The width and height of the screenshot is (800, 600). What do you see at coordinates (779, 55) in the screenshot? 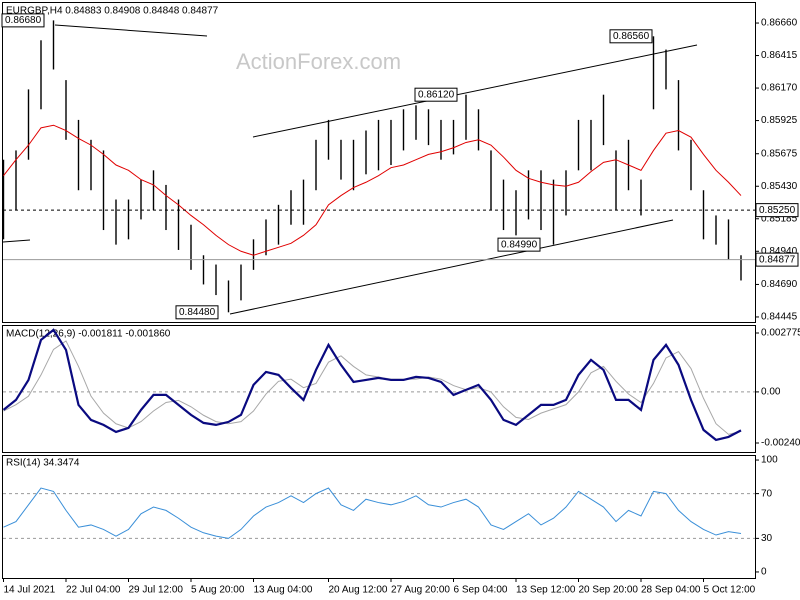
I see `y-tick-label: 0.86415` at bounding box center [779, 55].